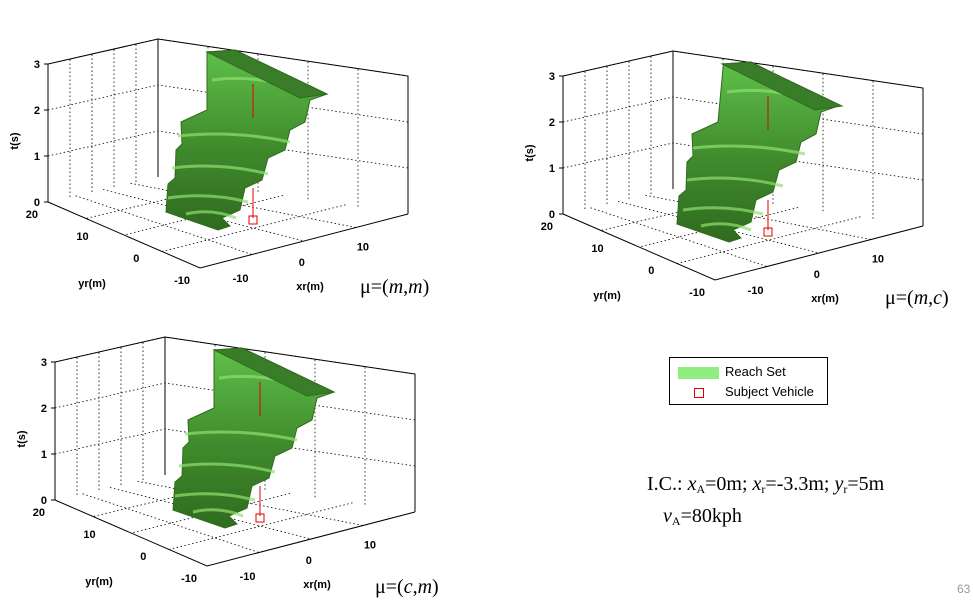  Describe the element at coordinates (395, 287) in the screenshot. I see `plot-caption-mm: μ=(m,m)` at that location.